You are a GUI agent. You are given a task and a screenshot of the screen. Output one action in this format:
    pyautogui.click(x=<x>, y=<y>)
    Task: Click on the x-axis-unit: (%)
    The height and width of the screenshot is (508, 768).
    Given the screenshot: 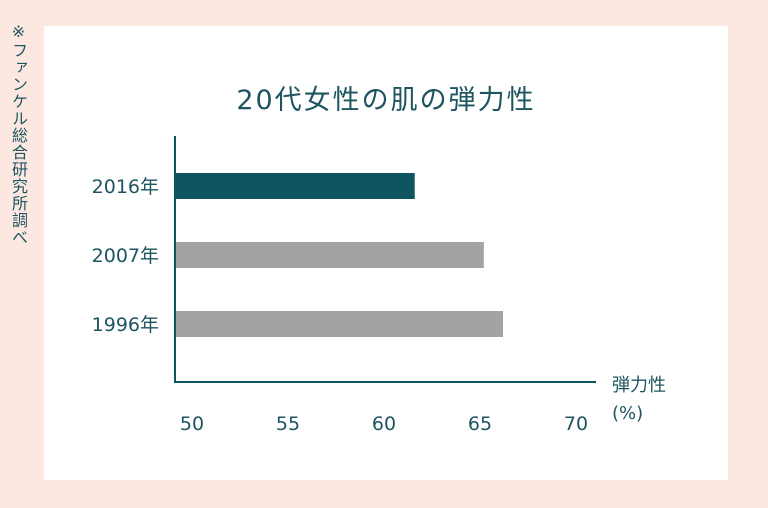 What is the action you would take?
    pyautogui.click(x=628, y=413)
    